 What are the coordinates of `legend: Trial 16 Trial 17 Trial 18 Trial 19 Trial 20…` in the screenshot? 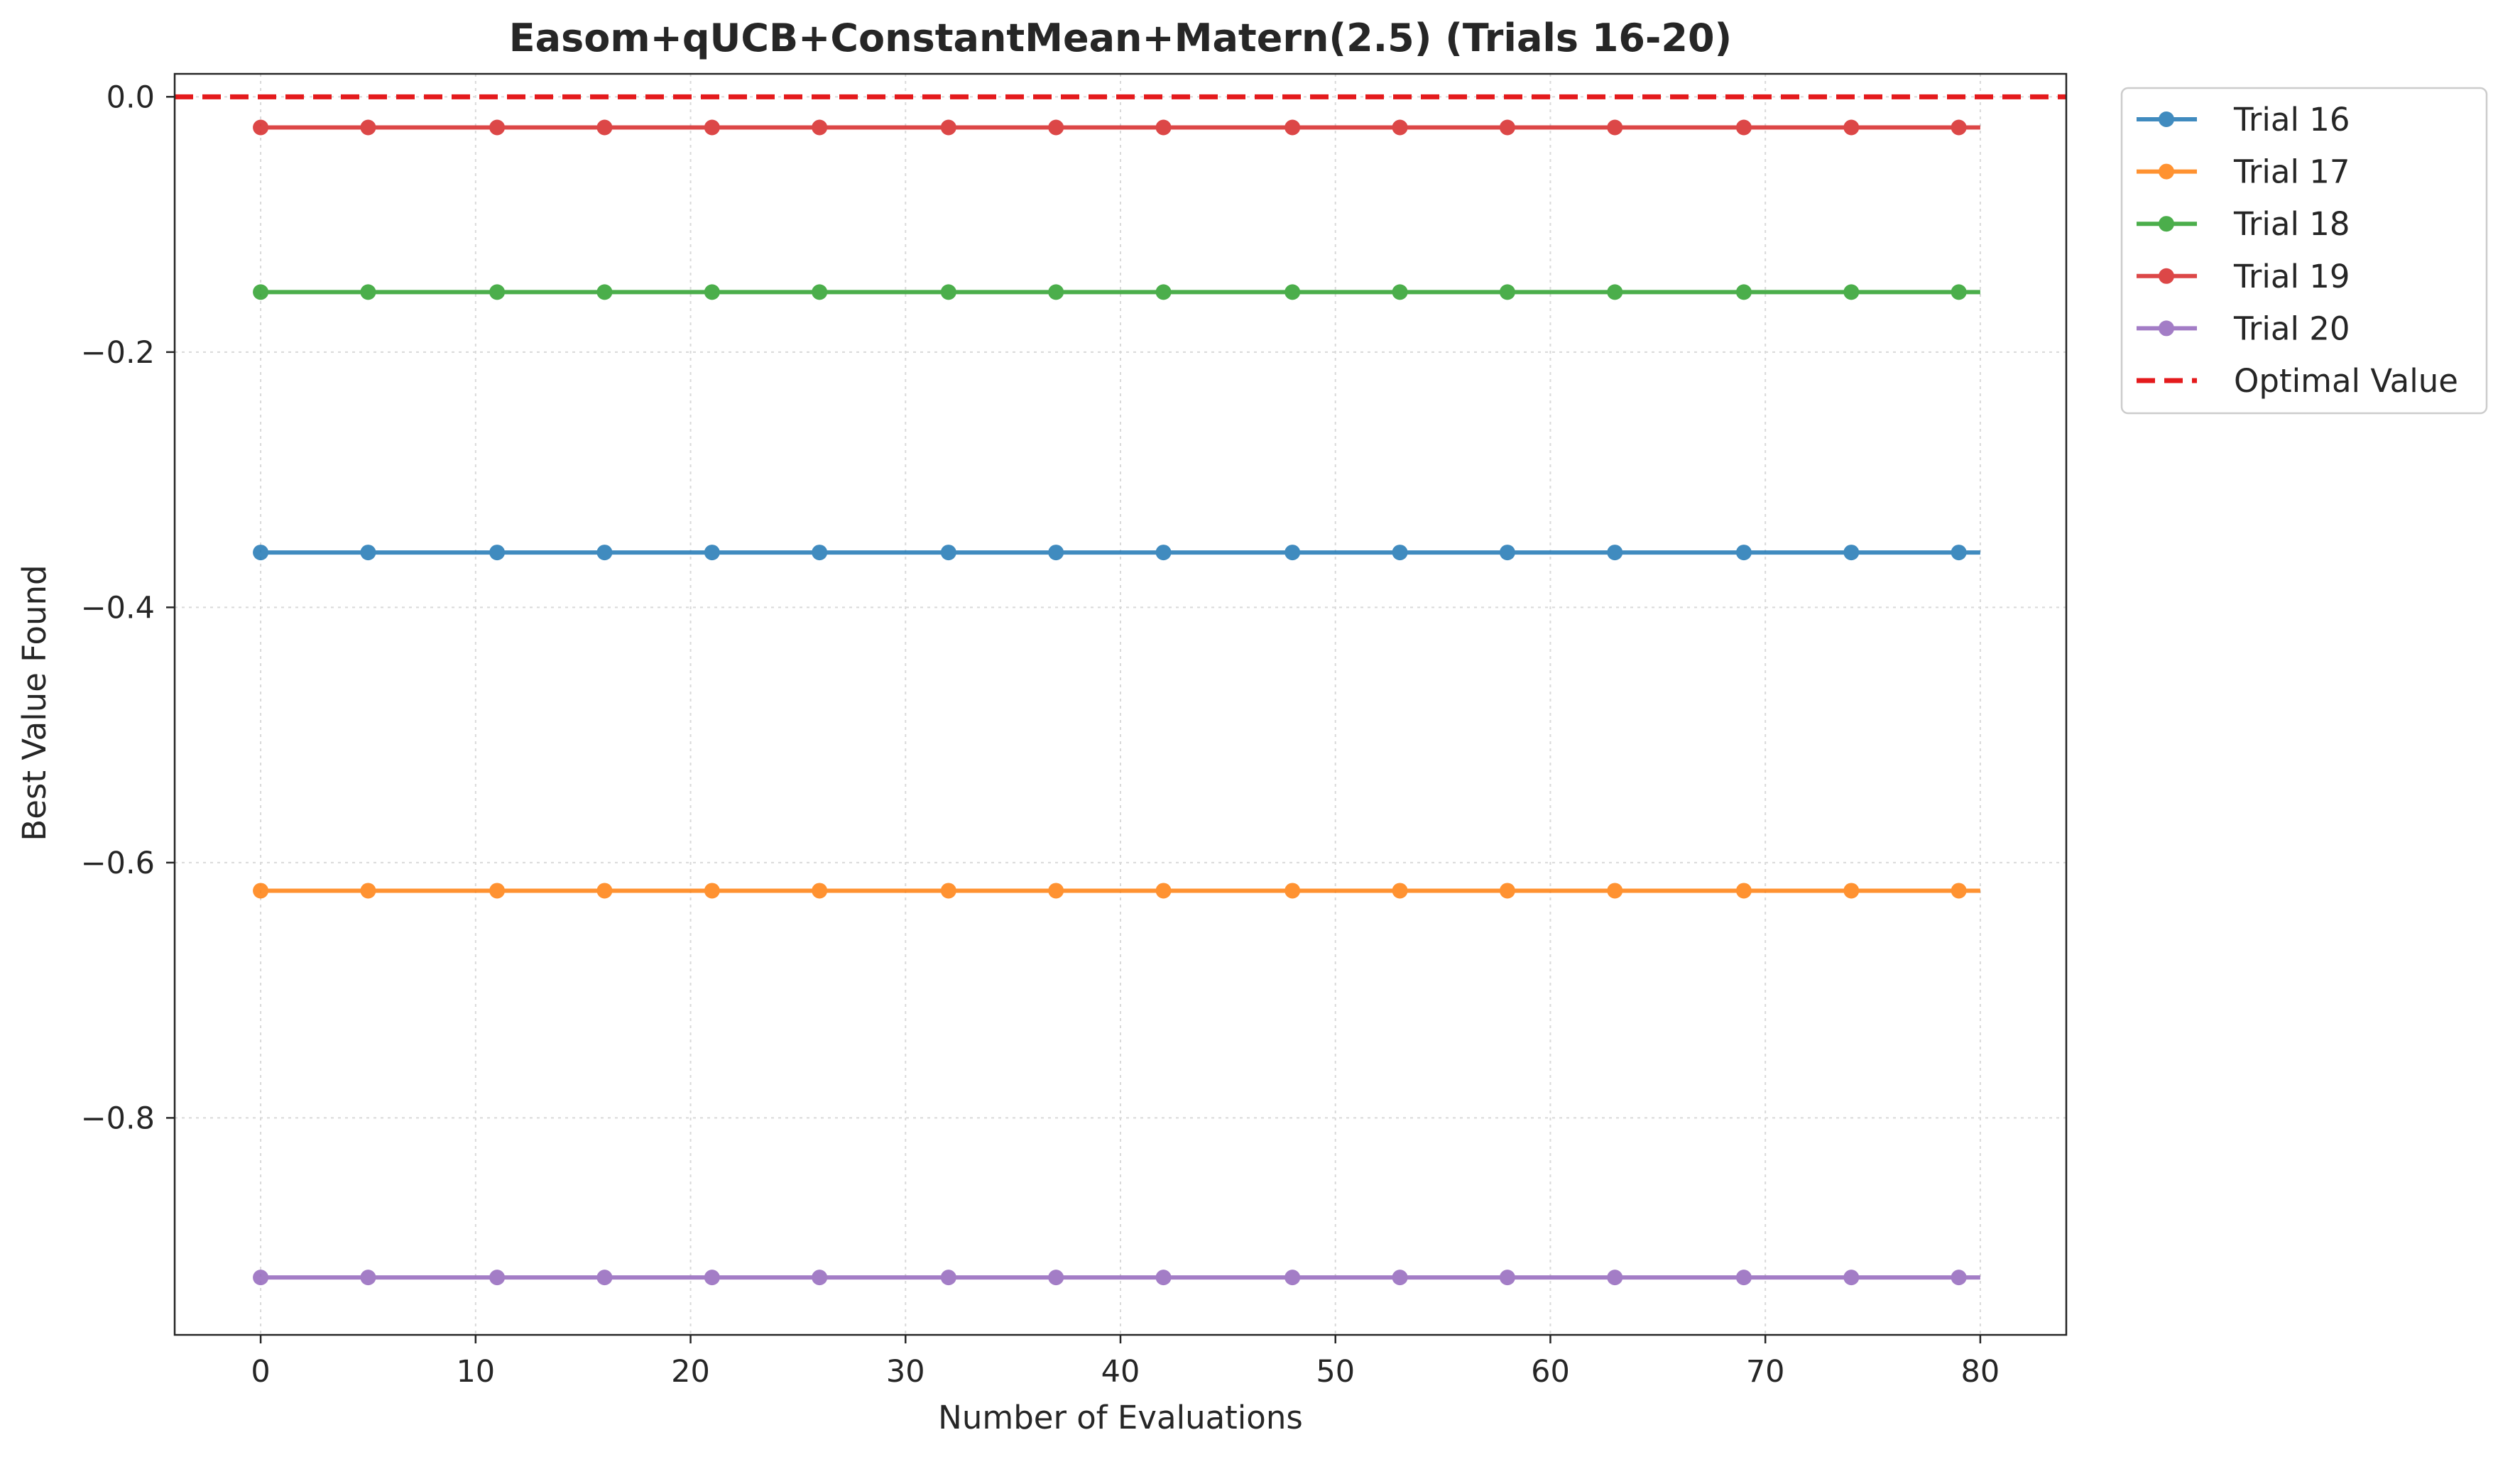 It's located at (2304, 251).